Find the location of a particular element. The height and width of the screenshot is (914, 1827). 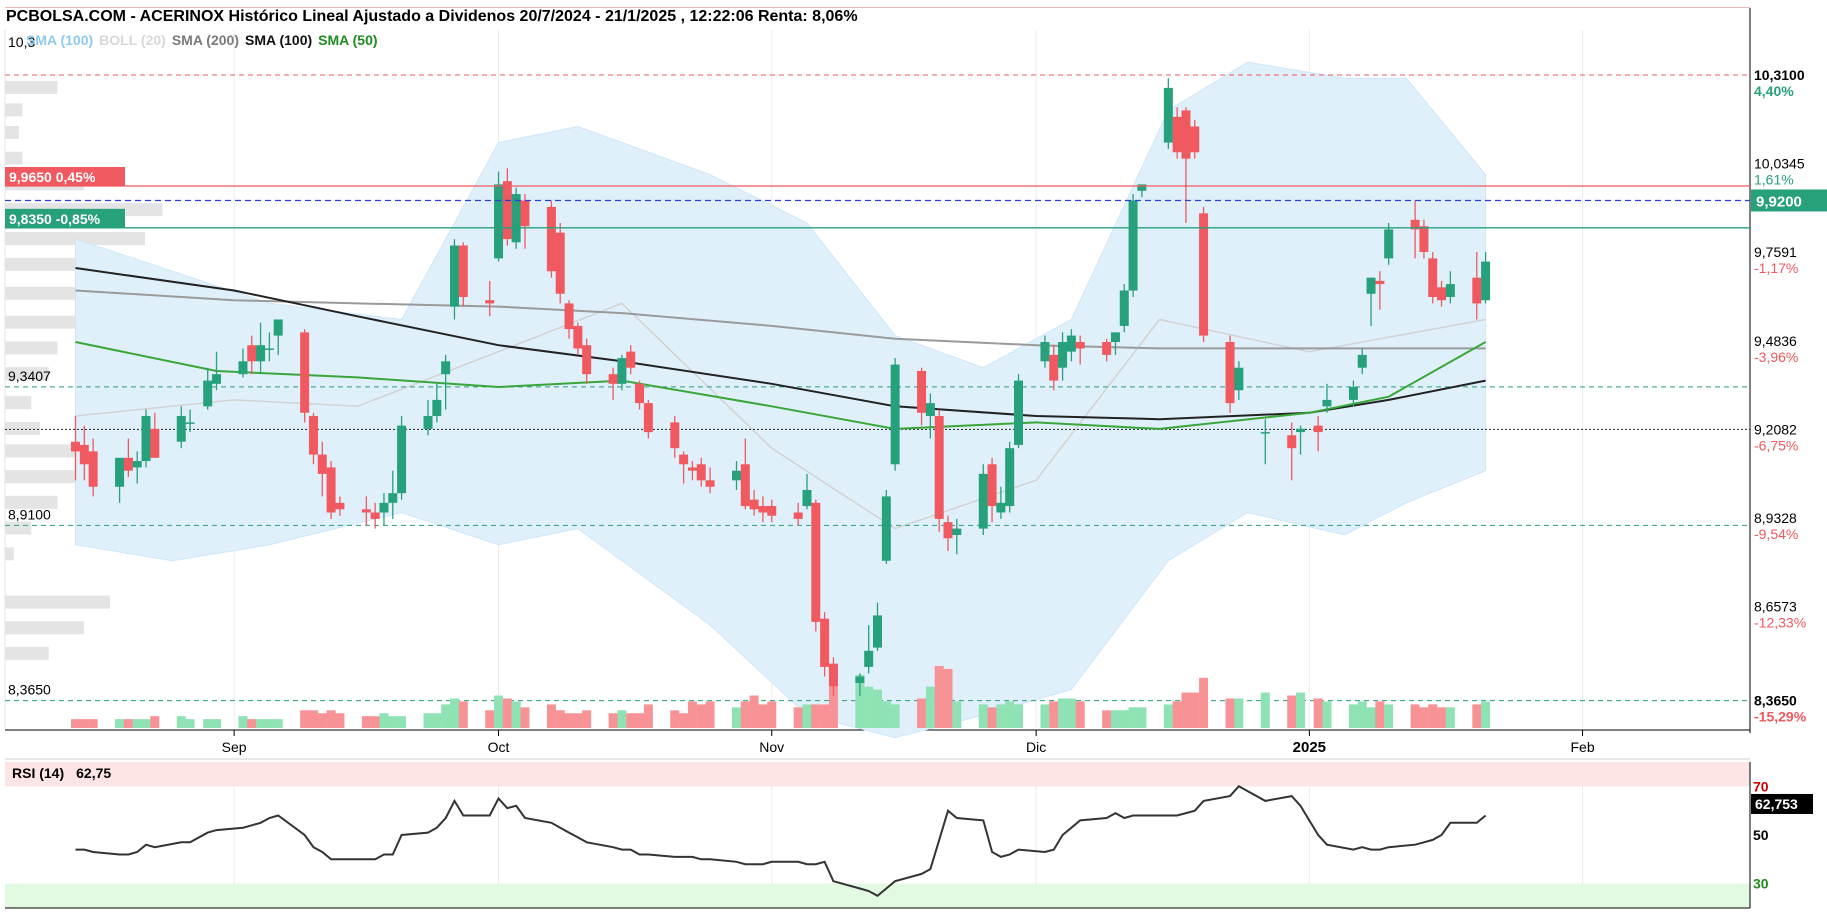

legend-sma50: SMA (50) is located at coordinates (347, 40).